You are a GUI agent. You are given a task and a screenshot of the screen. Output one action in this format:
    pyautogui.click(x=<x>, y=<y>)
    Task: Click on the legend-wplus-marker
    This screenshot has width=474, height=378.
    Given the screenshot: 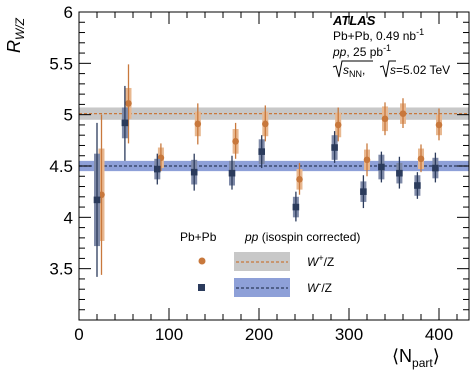 What is the action you would take?
    pyautogui.click(x=202, y=261)
    